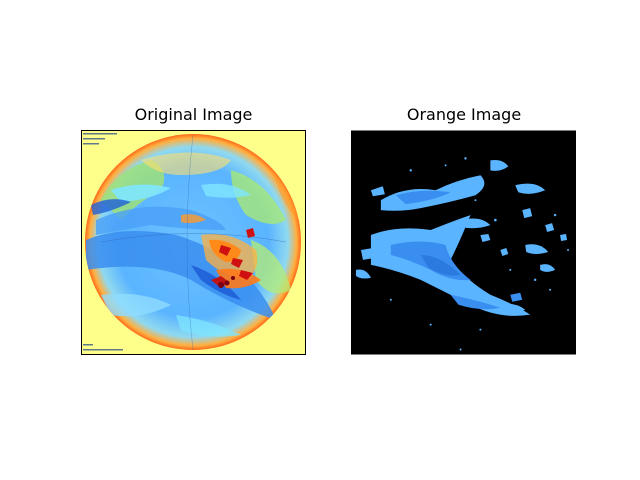  Describe the element at coordinates (462, 254) in the screenshot. I see `masked-clouds` at that location.